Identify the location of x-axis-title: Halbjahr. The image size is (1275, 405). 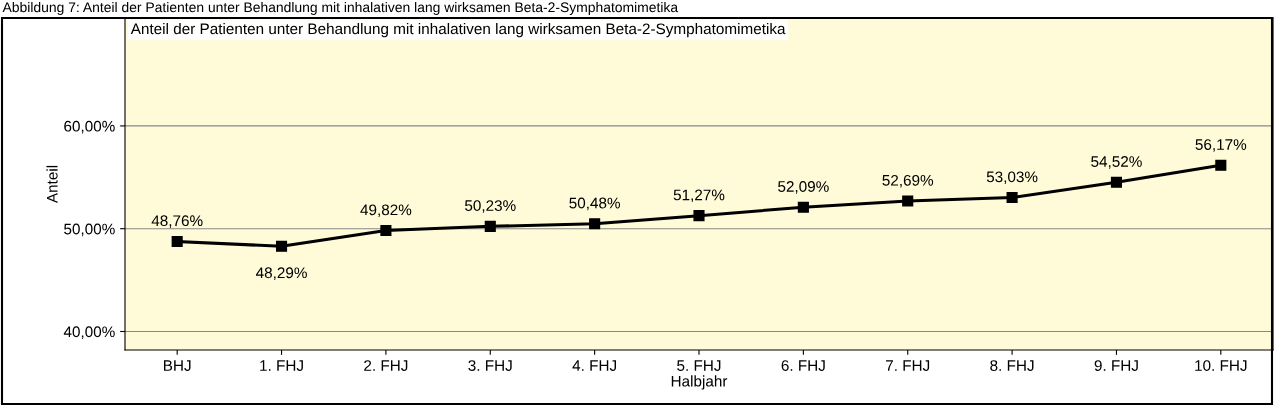
(699, 382).